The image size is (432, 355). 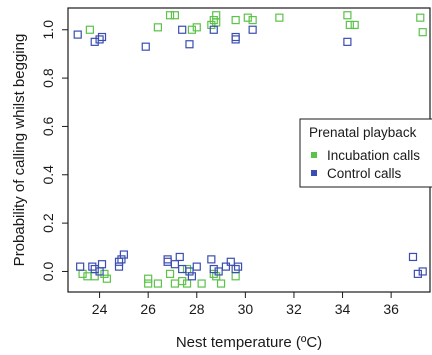 What do you see at coordinates (48, 223) in the screenshot?
I see `y-tick-label: 0.2` at bounding box center [48, 223].